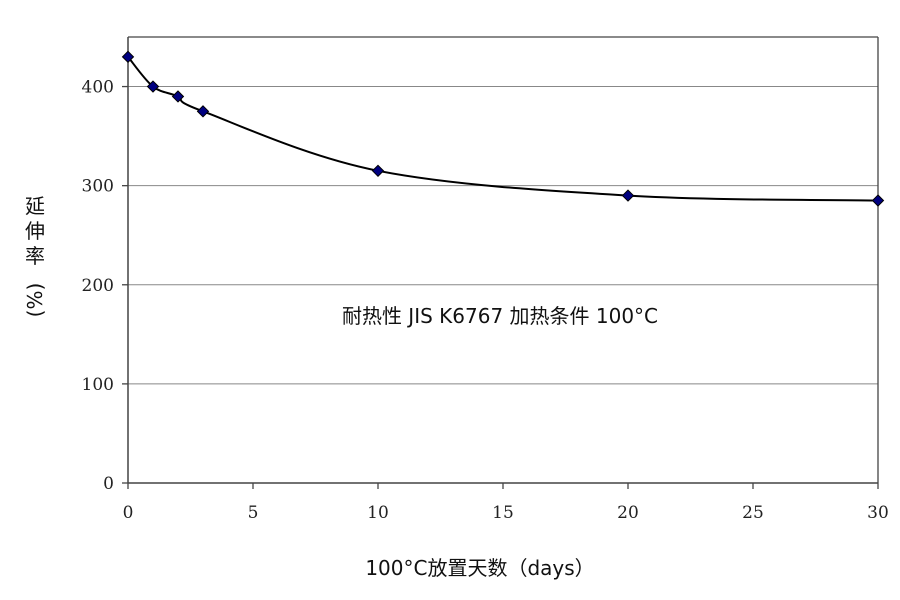 The width and height of the screenshot is (900, 600). What do you see at coordinates (479, 568) in the screenshot?
I see `x-axis-label: 100°C放置天数（days）` at bounding box center [479, 568].